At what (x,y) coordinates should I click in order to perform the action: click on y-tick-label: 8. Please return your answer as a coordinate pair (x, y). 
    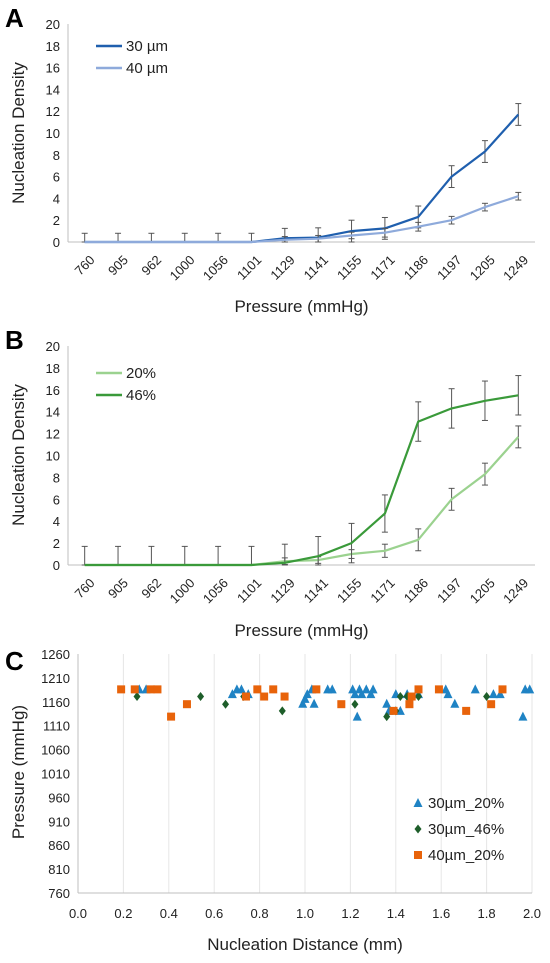
    Looking at the image, I should click on (56, 477).